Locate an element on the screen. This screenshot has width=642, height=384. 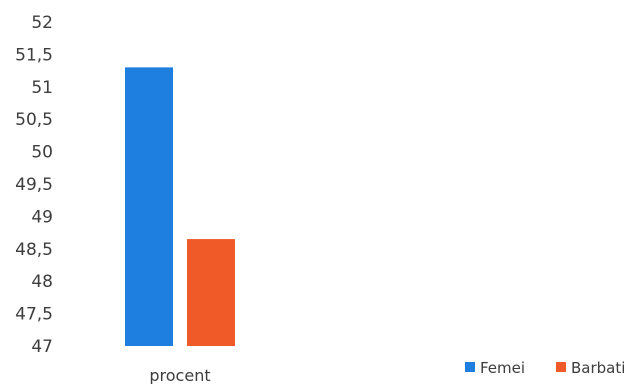
bar-barbati is located at coordinates (211, 292).